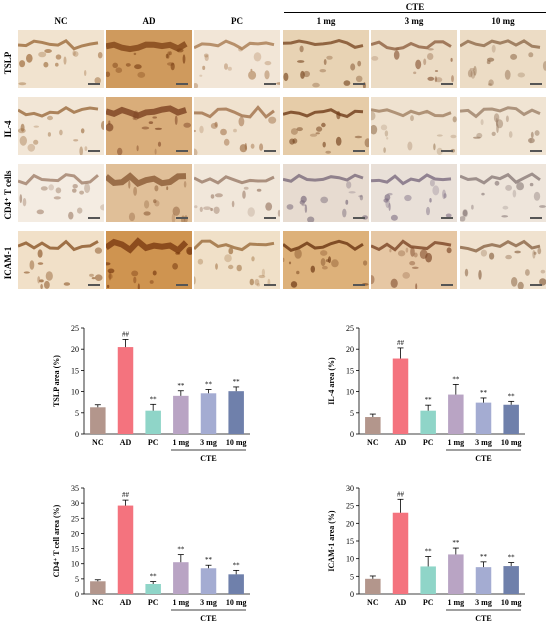 The height and width of the screenshot is (638, 550). I want to click on bar-ad, so click(400, 396).